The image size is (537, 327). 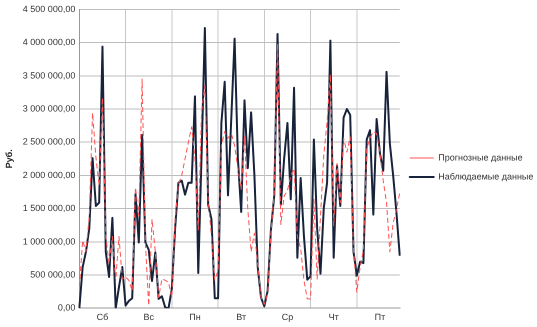 What do you see at coordinates (49, 175) in the screenshot?
I see `y-tick-label: 2 000 000,00` at bounding box center [49, 175].